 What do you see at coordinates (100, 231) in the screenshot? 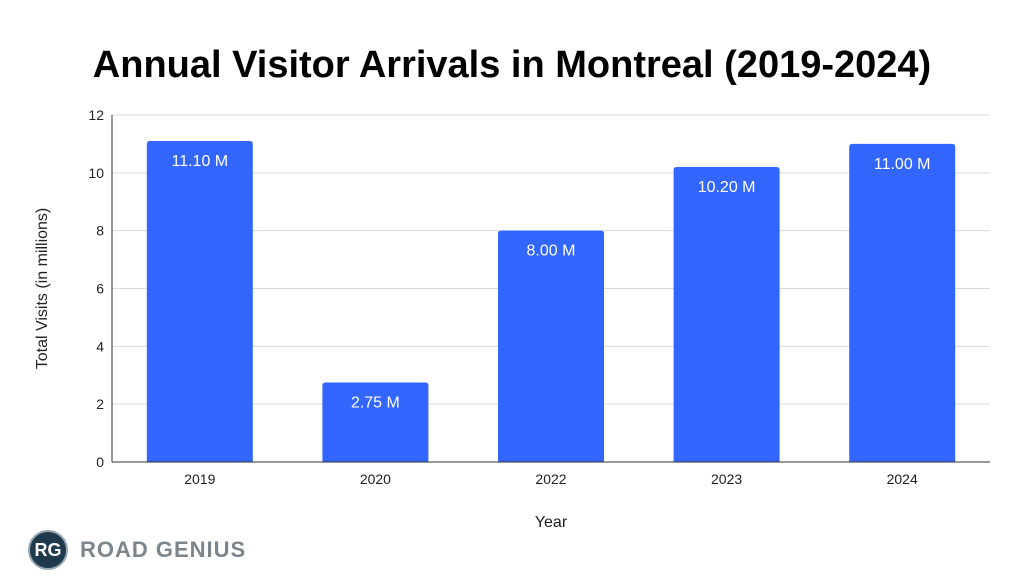
I see `y-tick-label: 8` at bounding box center [100, 231].